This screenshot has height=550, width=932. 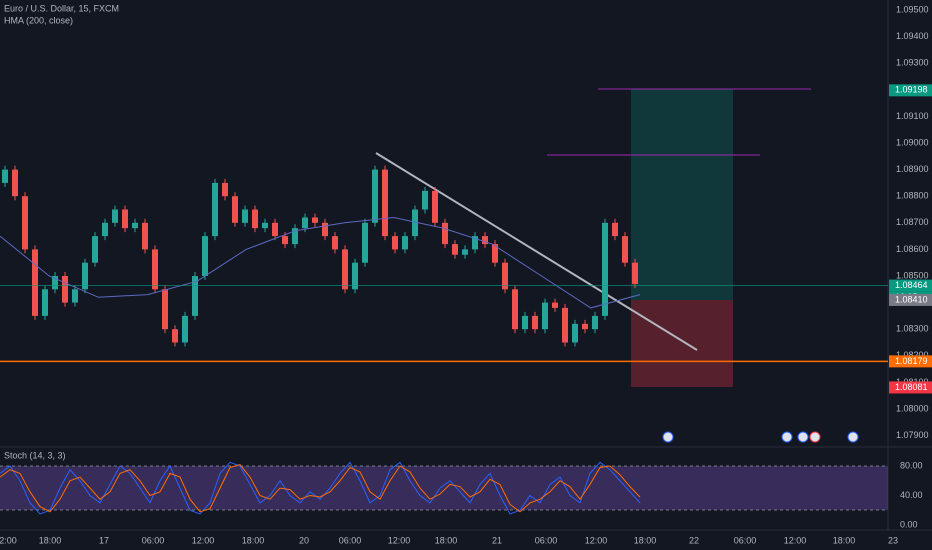 I want to click on hma-line, so click(x=320, y=262).